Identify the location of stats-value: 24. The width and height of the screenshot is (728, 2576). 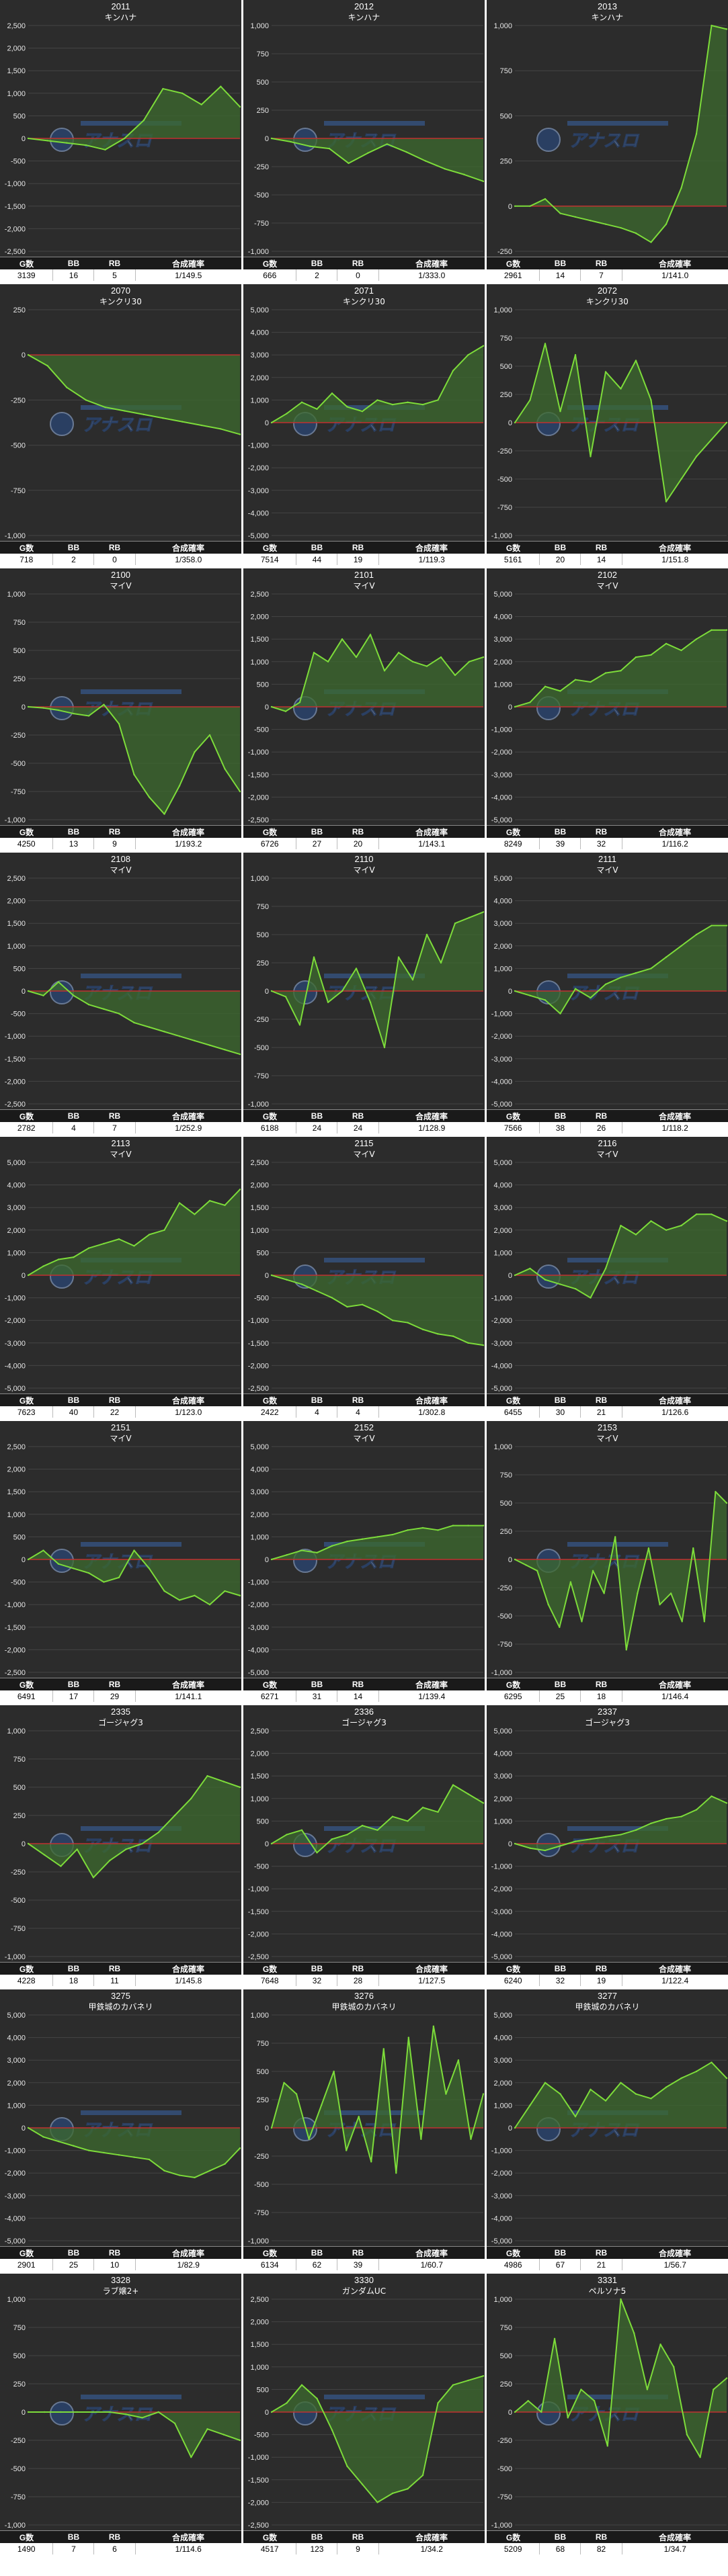
(358, 1127).